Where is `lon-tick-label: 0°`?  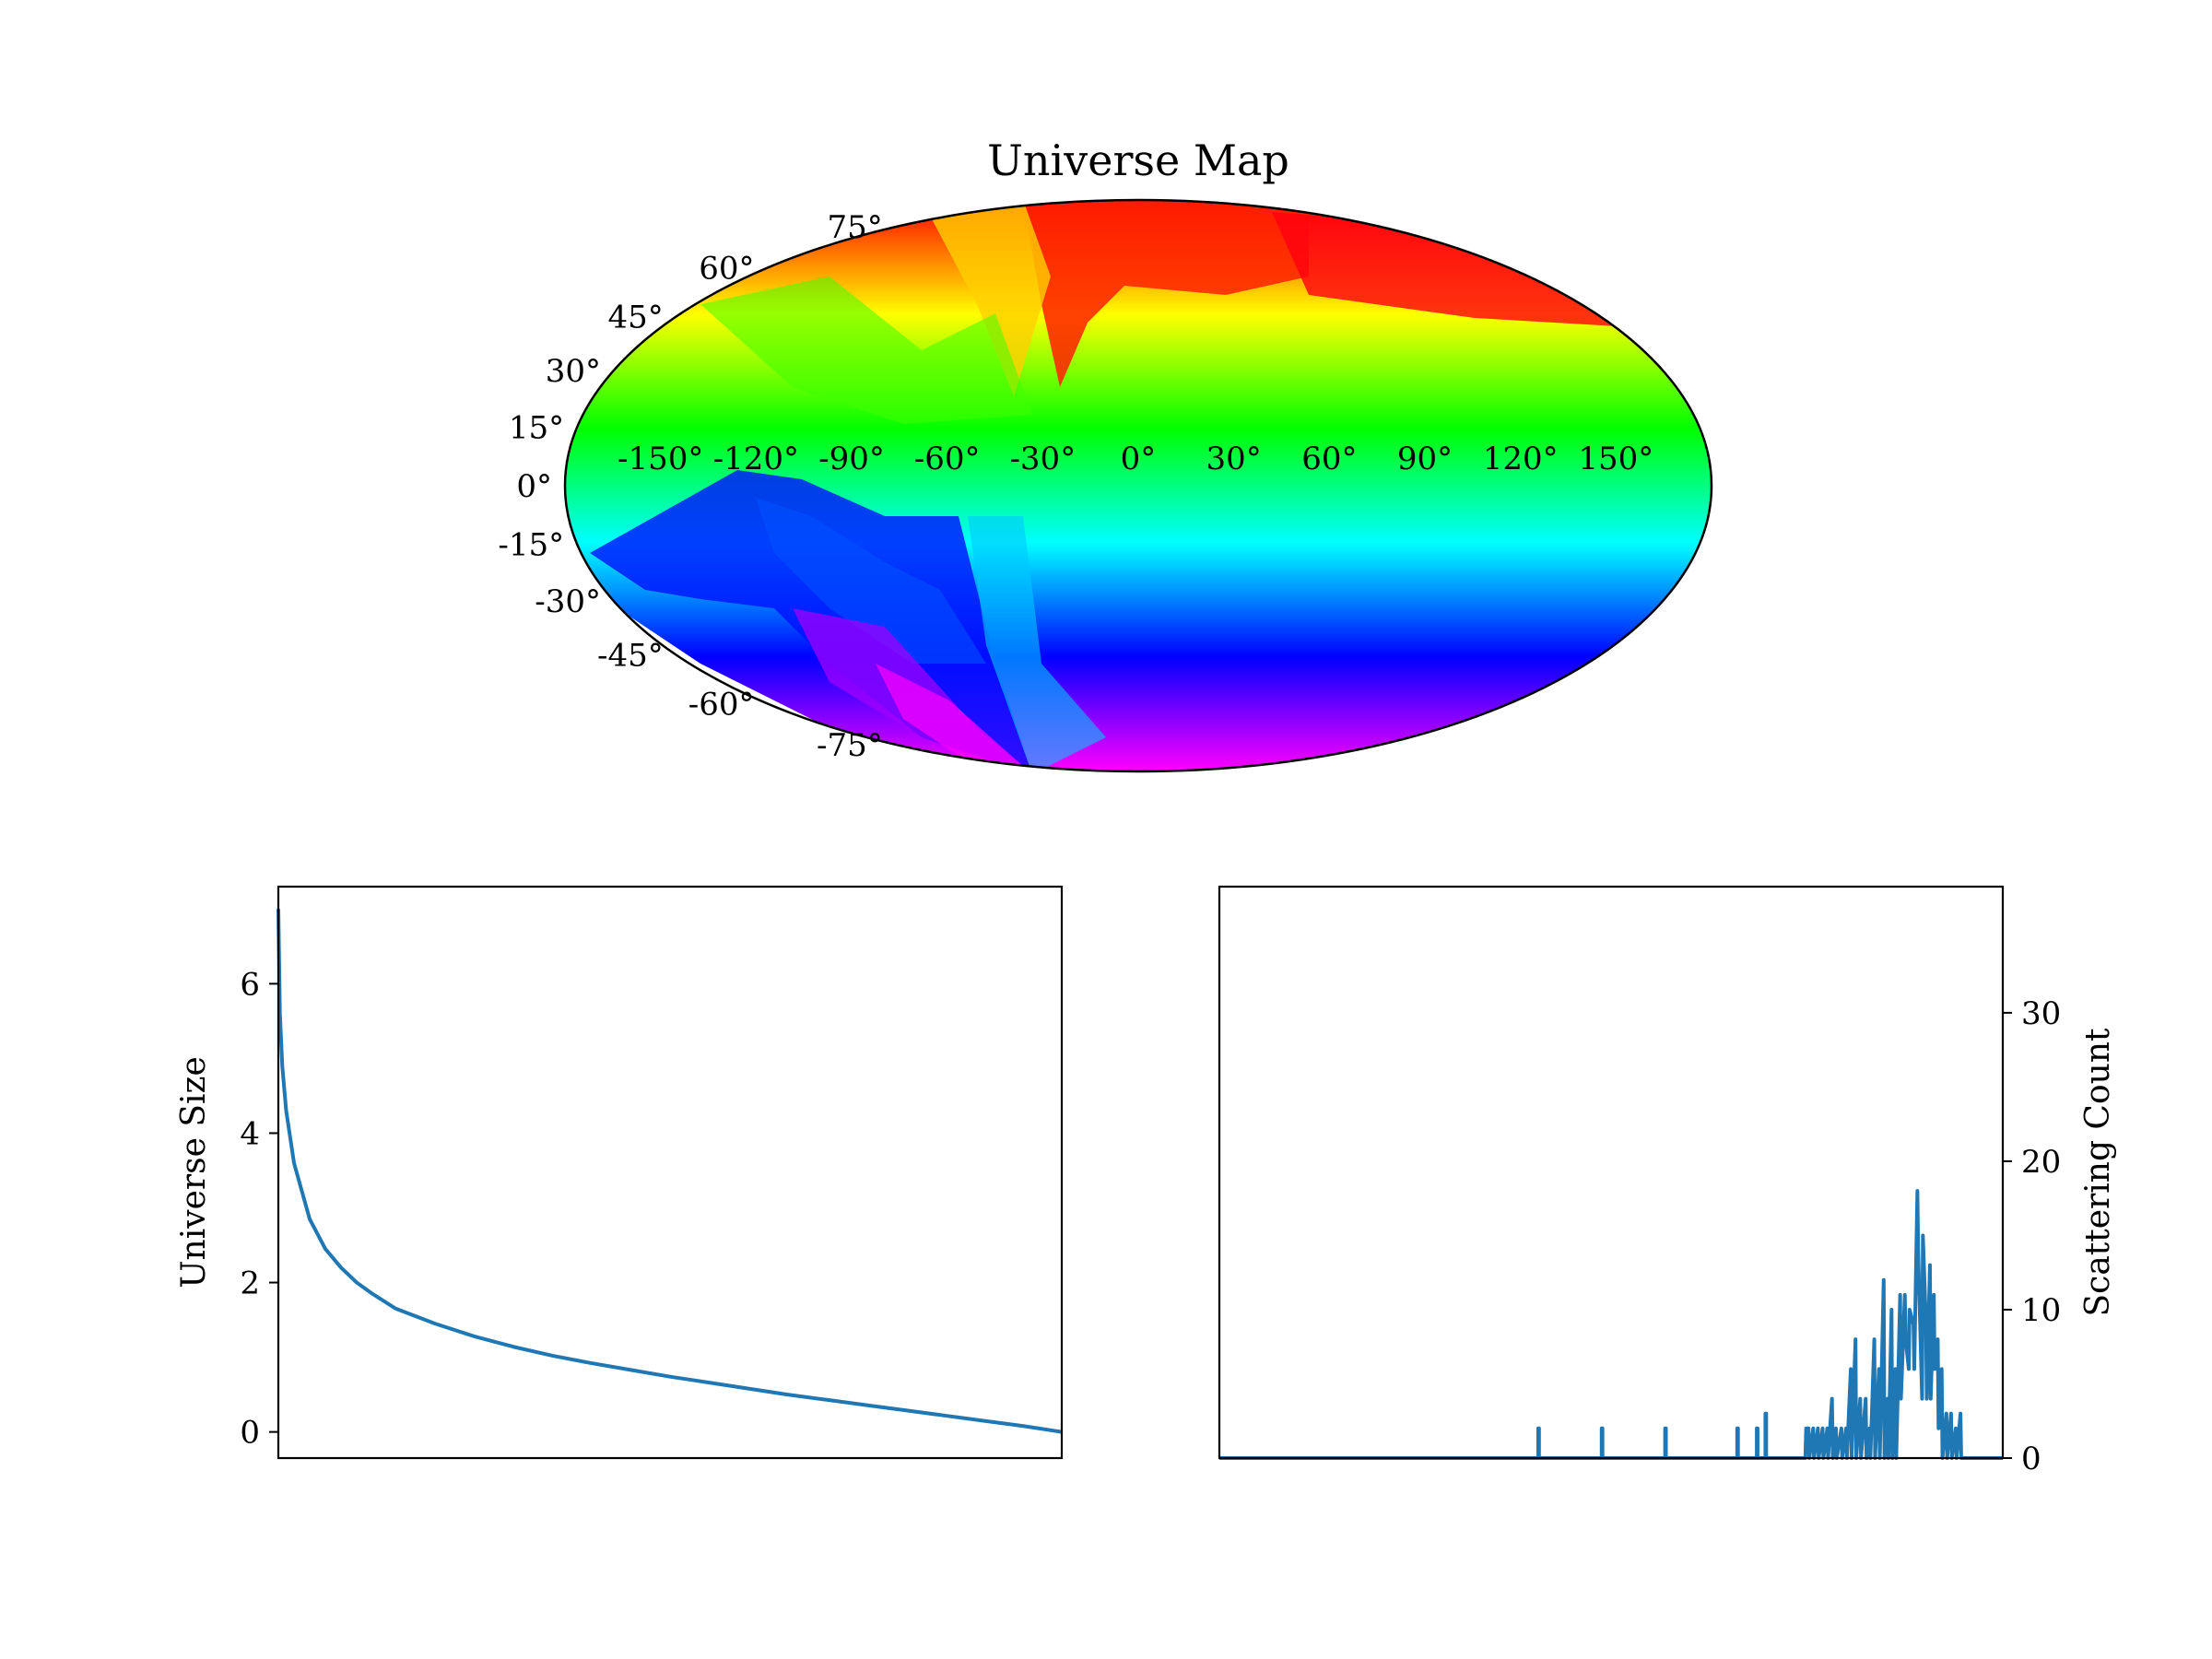
lon-tick-label: 0° is located at coordinates (1139, 459).